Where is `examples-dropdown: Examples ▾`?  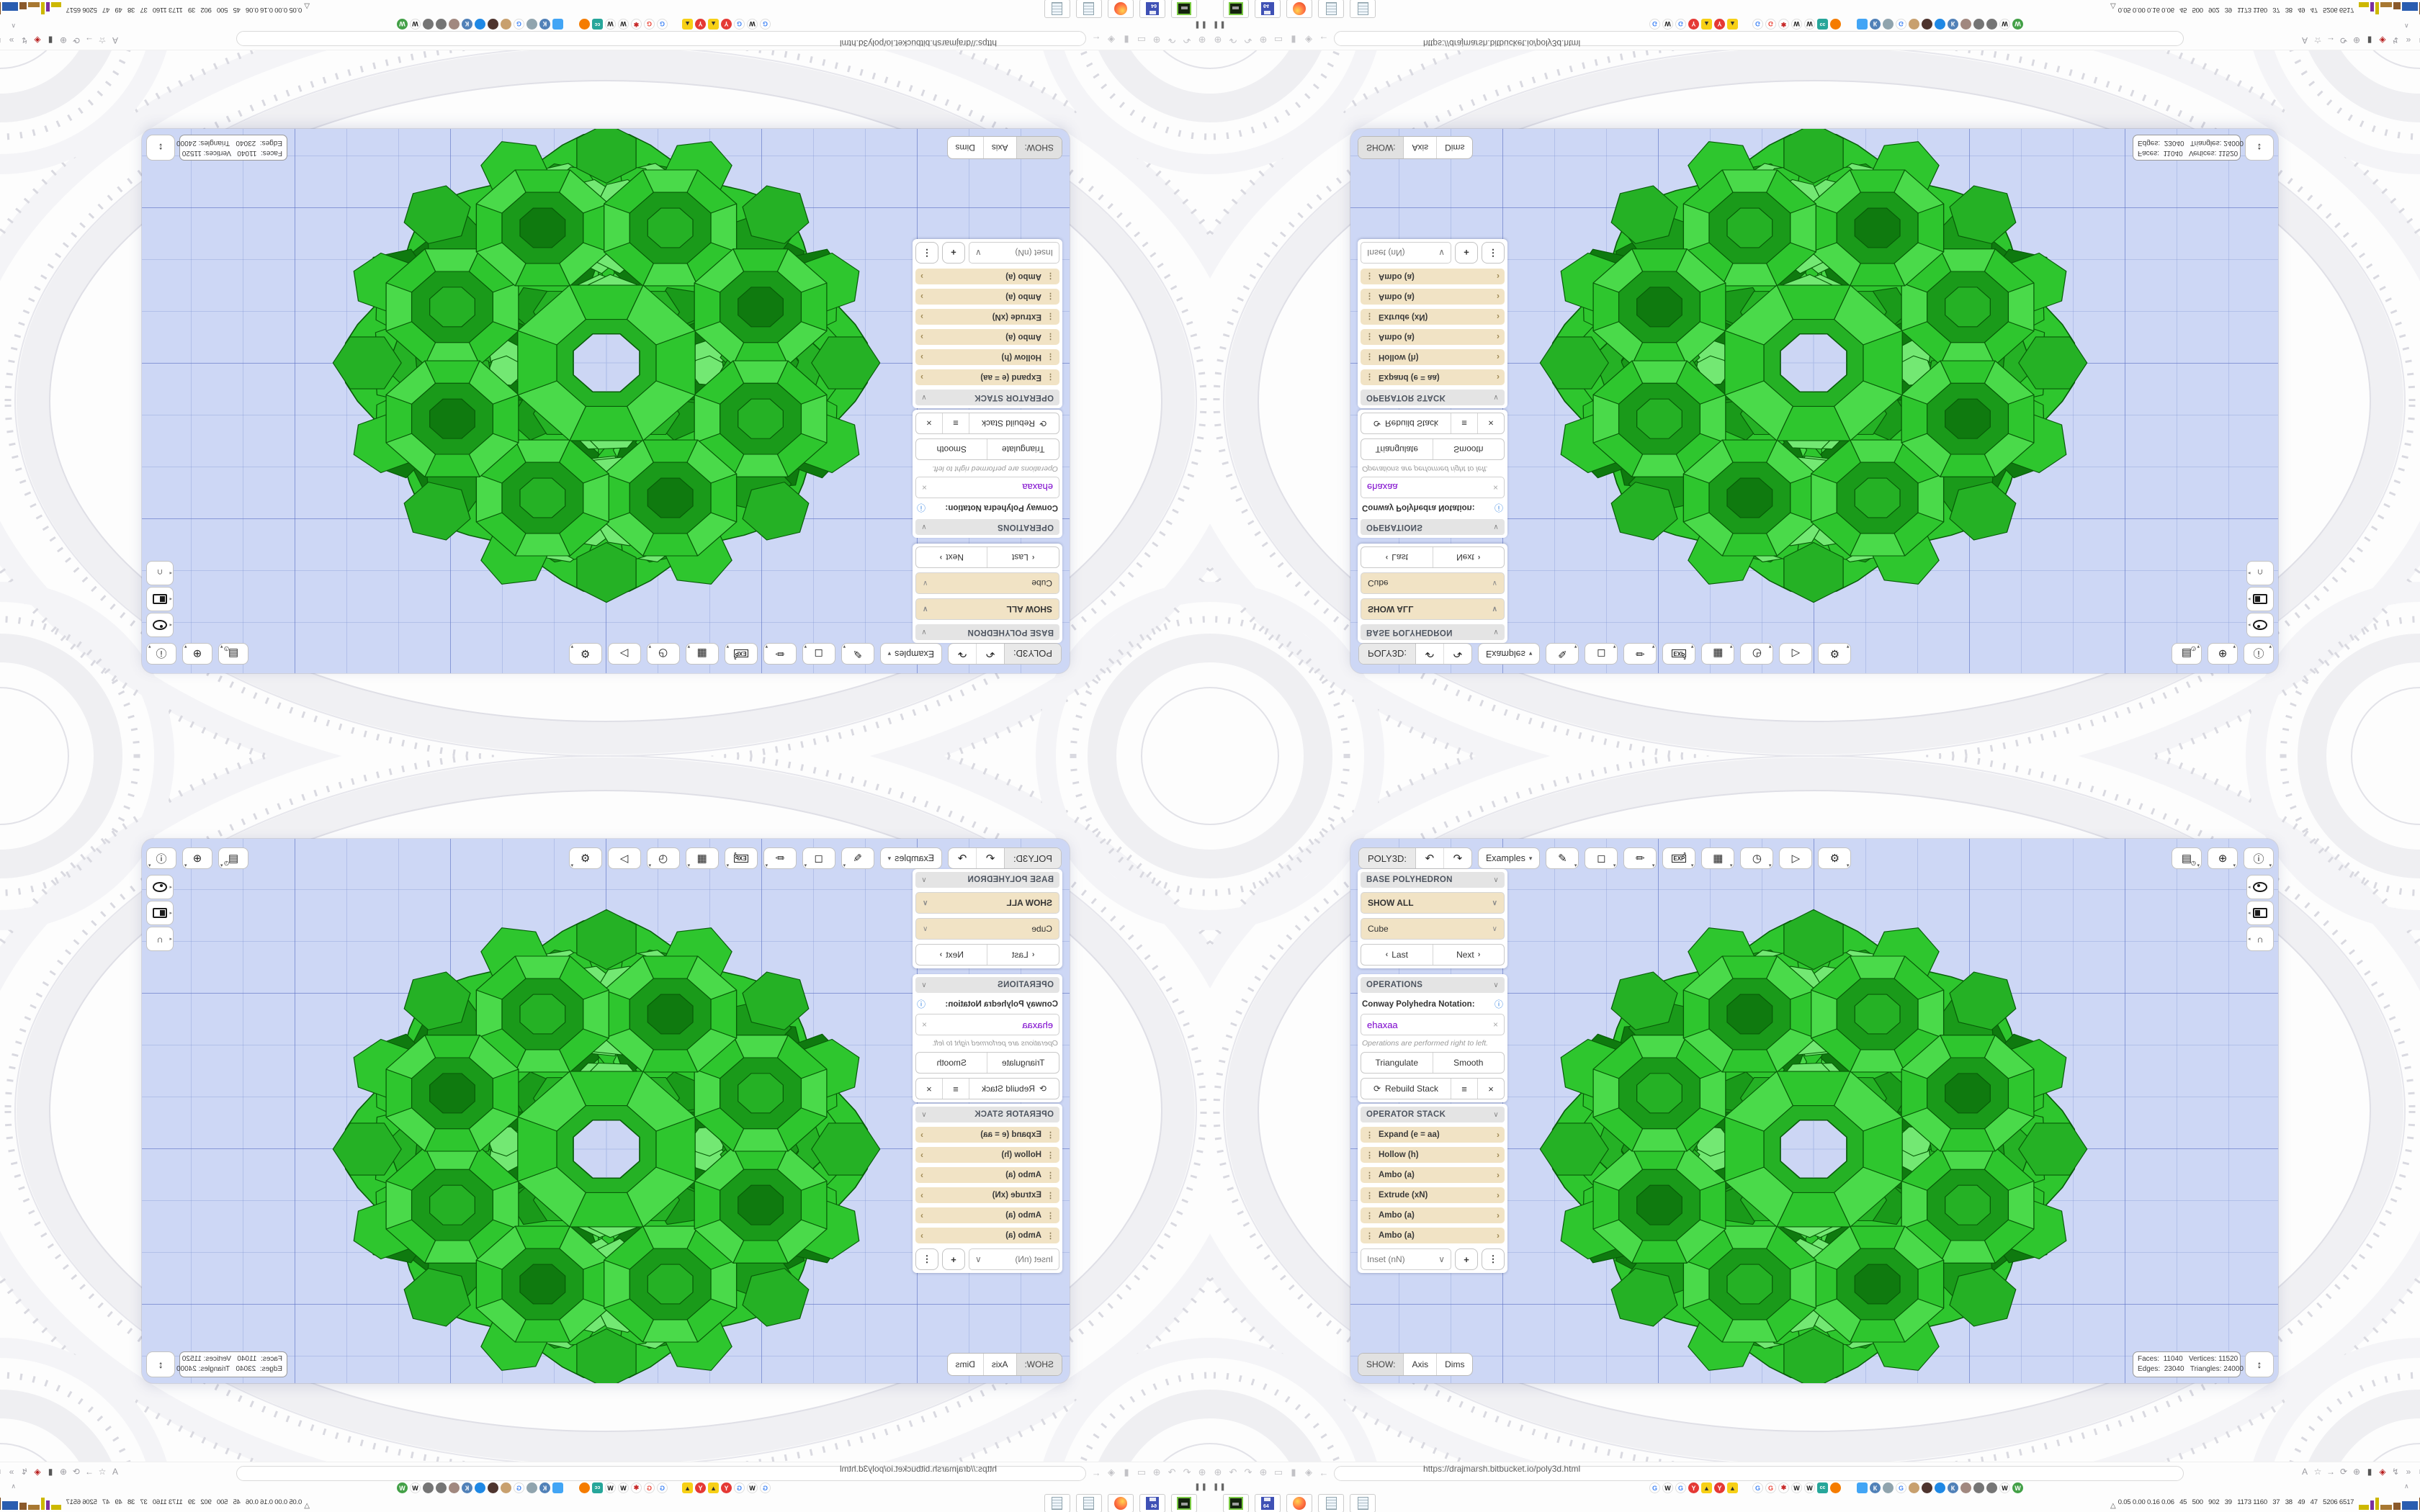 examples-dropdown: Examples ▾ is located at coordinates (911, 858).